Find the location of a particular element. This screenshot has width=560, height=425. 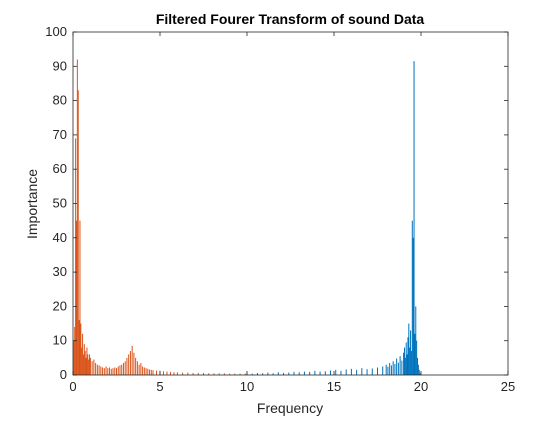

y-tick-label: 20 is located at coordinates (60, 305).